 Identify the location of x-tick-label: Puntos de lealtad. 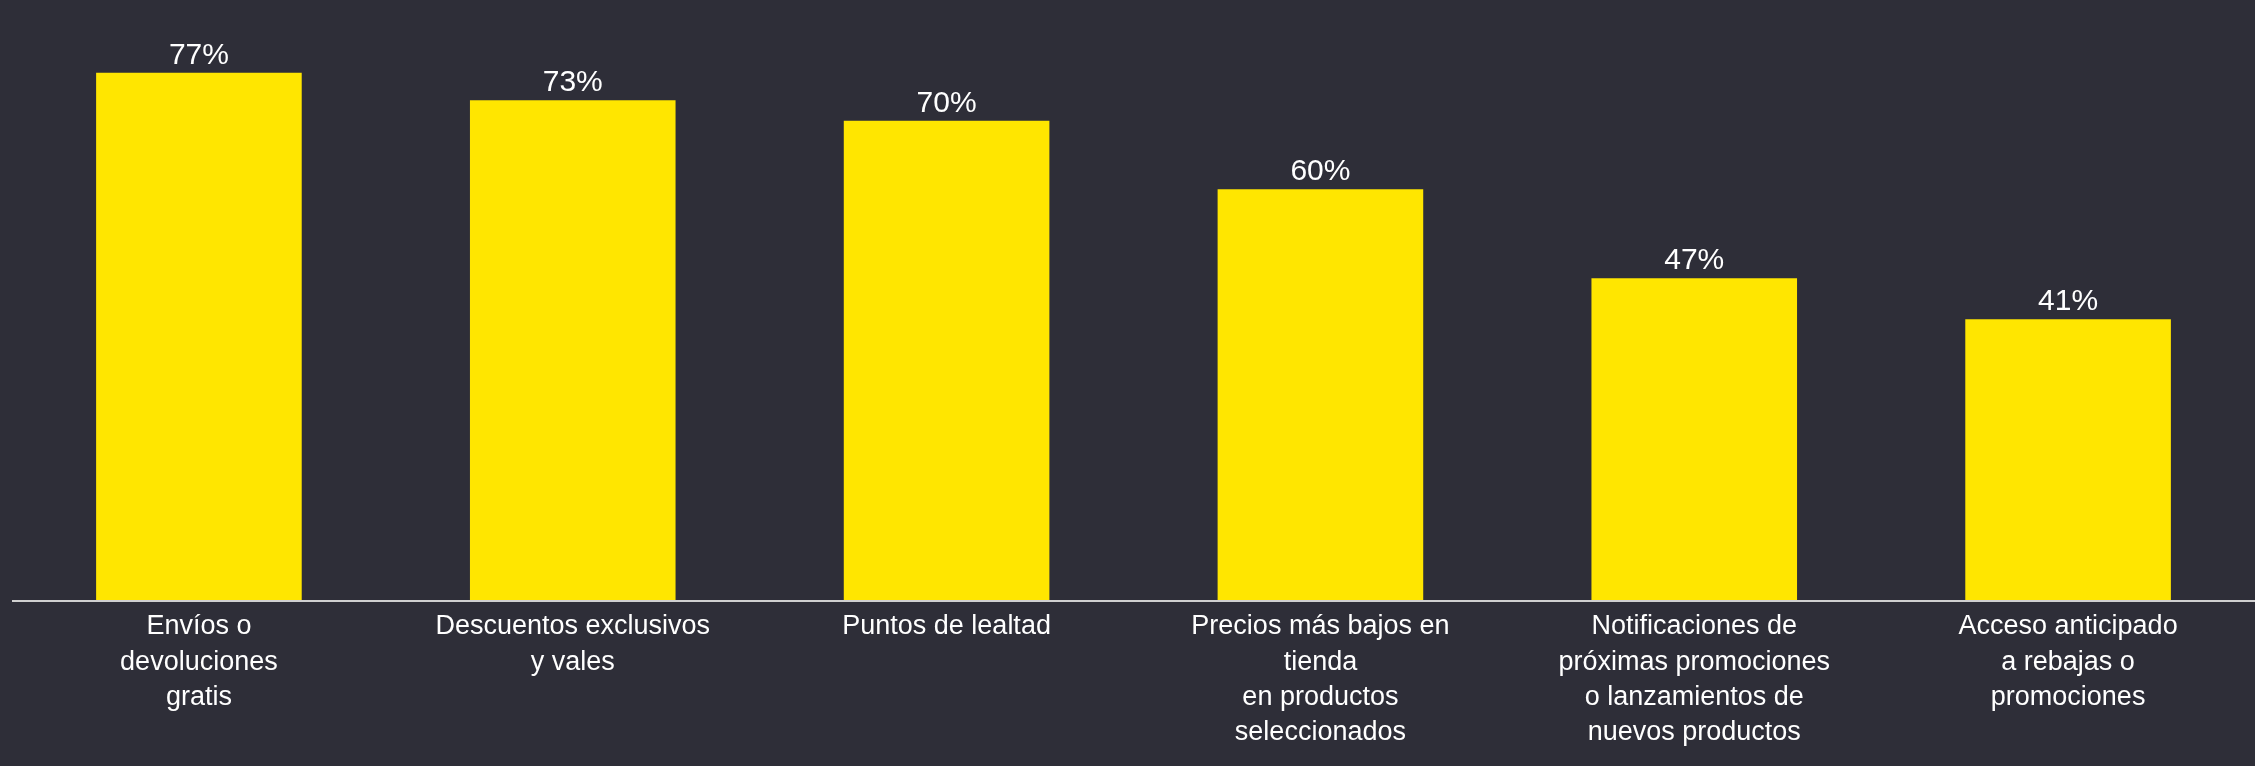
(946, 625).